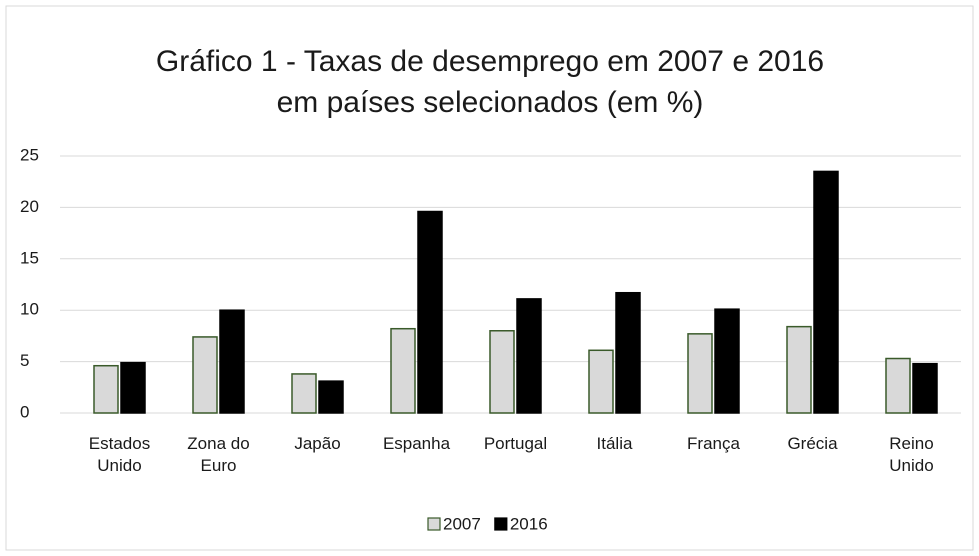 Image resolution: width=979 pixels, height=556 pixels. What do you see at coordinates (218, 454) in the screenshot?
I see `x-tick-label: Zona do Euro` at bounding box center [218, 454].